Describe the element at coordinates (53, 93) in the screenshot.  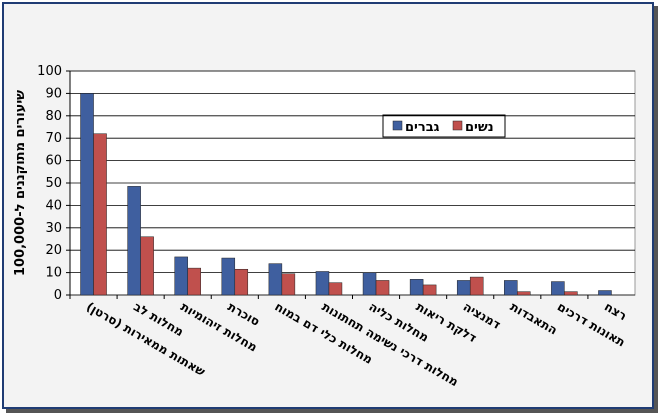
I see `y-tick-label: 90` at that location.